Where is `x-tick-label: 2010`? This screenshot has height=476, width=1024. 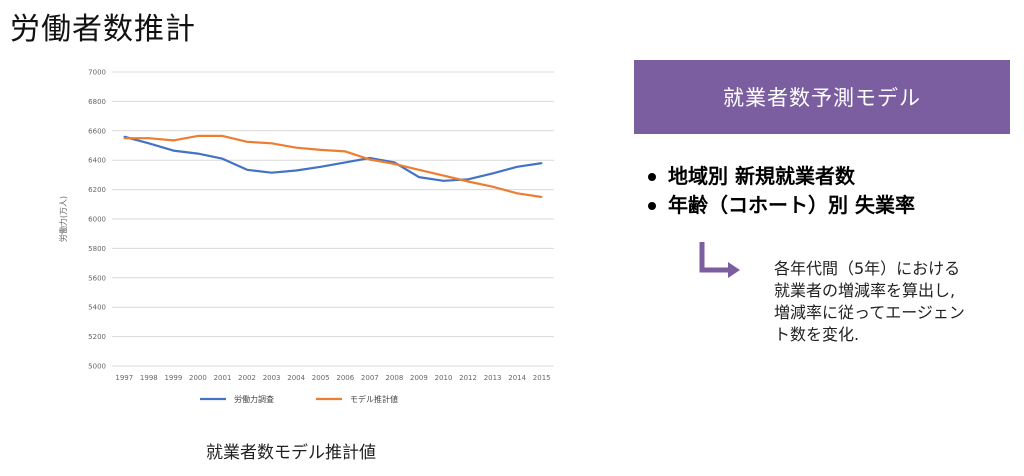
x-tick-label: 2010 is located at coordinates (444, 378).